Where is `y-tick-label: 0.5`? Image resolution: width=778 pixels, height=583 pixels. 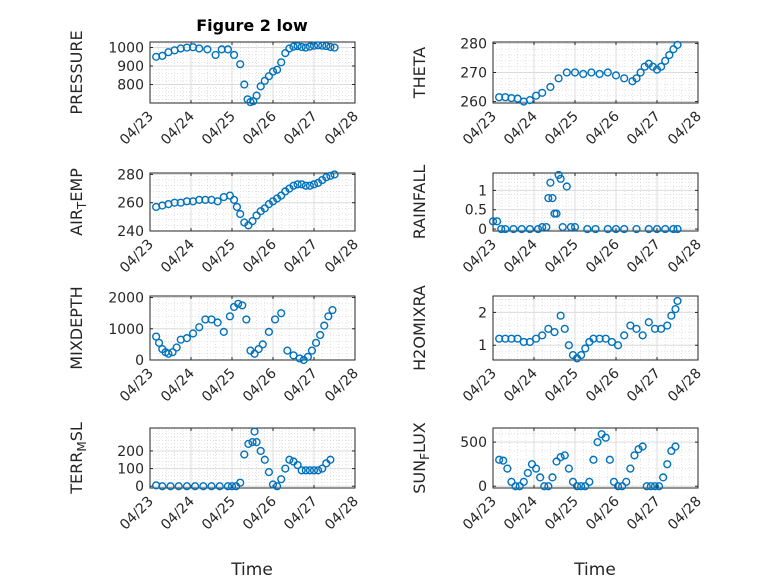
y-tick-label: 0.5 is located at coordinates (476, 211).